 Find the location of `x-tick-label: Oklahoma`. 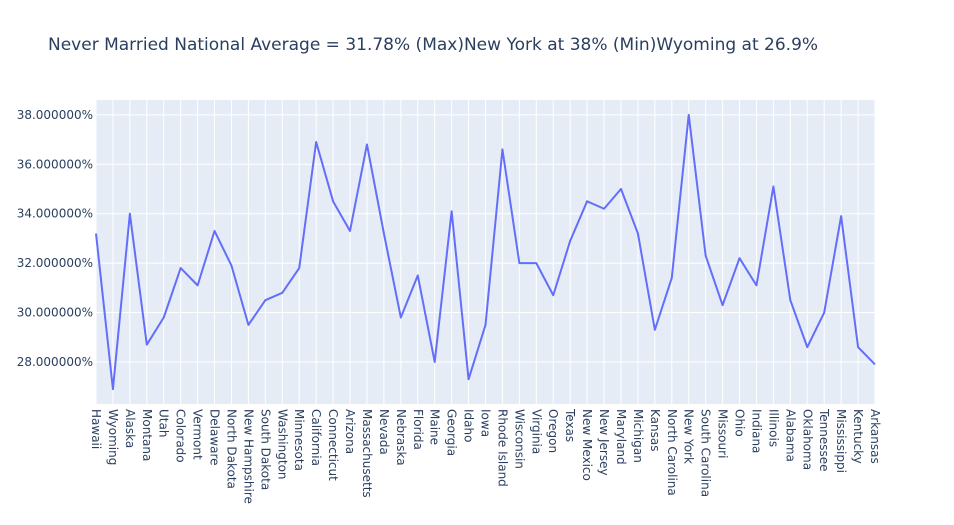

x-tick-label: Oklahoma is located at coordinates (807, 439).